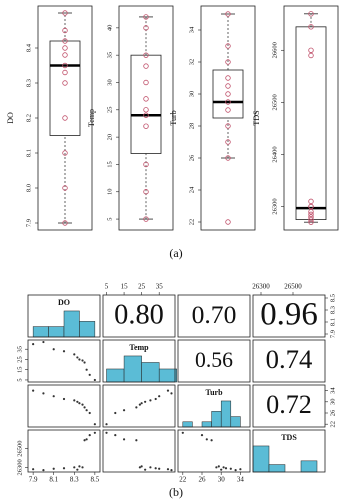 This screenshot has height=500, width=353. Describe the element at coordinates (53, 480) in the screenshot. I see `x-tick-label: 8.1` at that location.